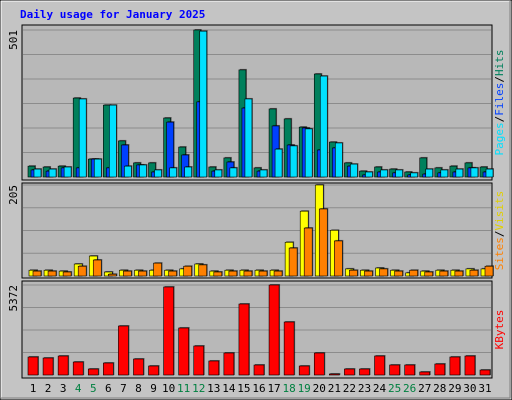  Describe the element at coordinates (153, 388) in the screenshot. I see `x-tick-label: 9` at that location.